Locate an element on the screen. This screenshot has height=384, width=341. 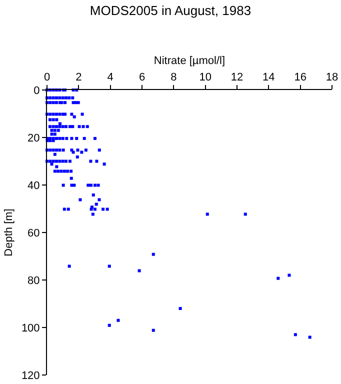
x-tick-label: 2 is located at coordinates (79, 78).